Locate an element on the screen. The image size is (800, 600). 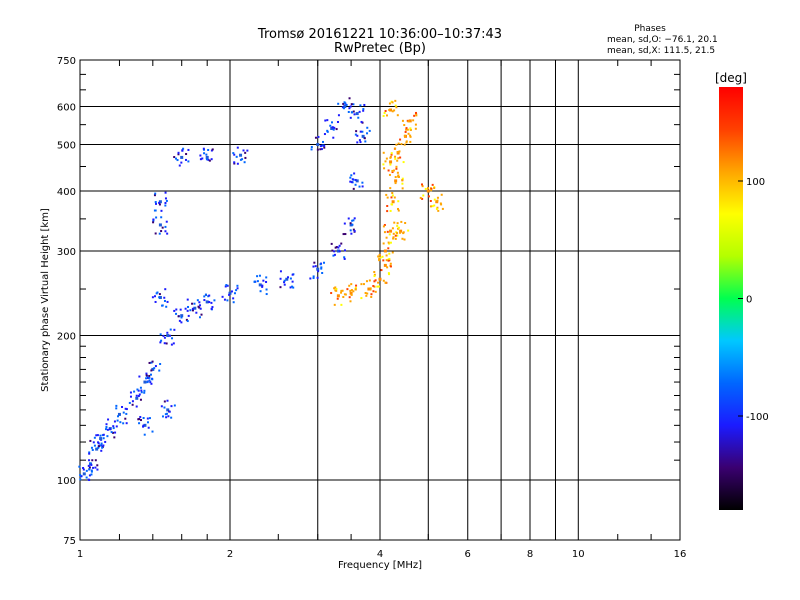
y-tick-label: 400 is located at coordinates (66, 192).